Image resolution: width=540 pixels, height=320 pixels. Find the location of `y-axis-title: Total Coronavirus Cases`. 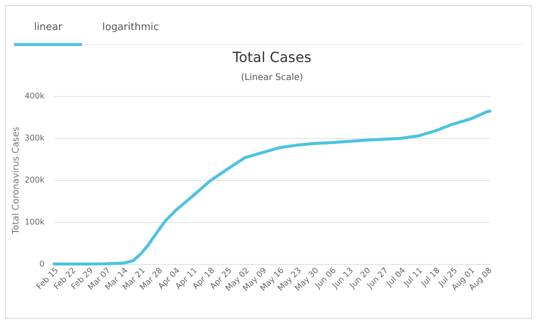

y-axis-title: Total Coronavirus Cases is located at coordinates (17, 181).